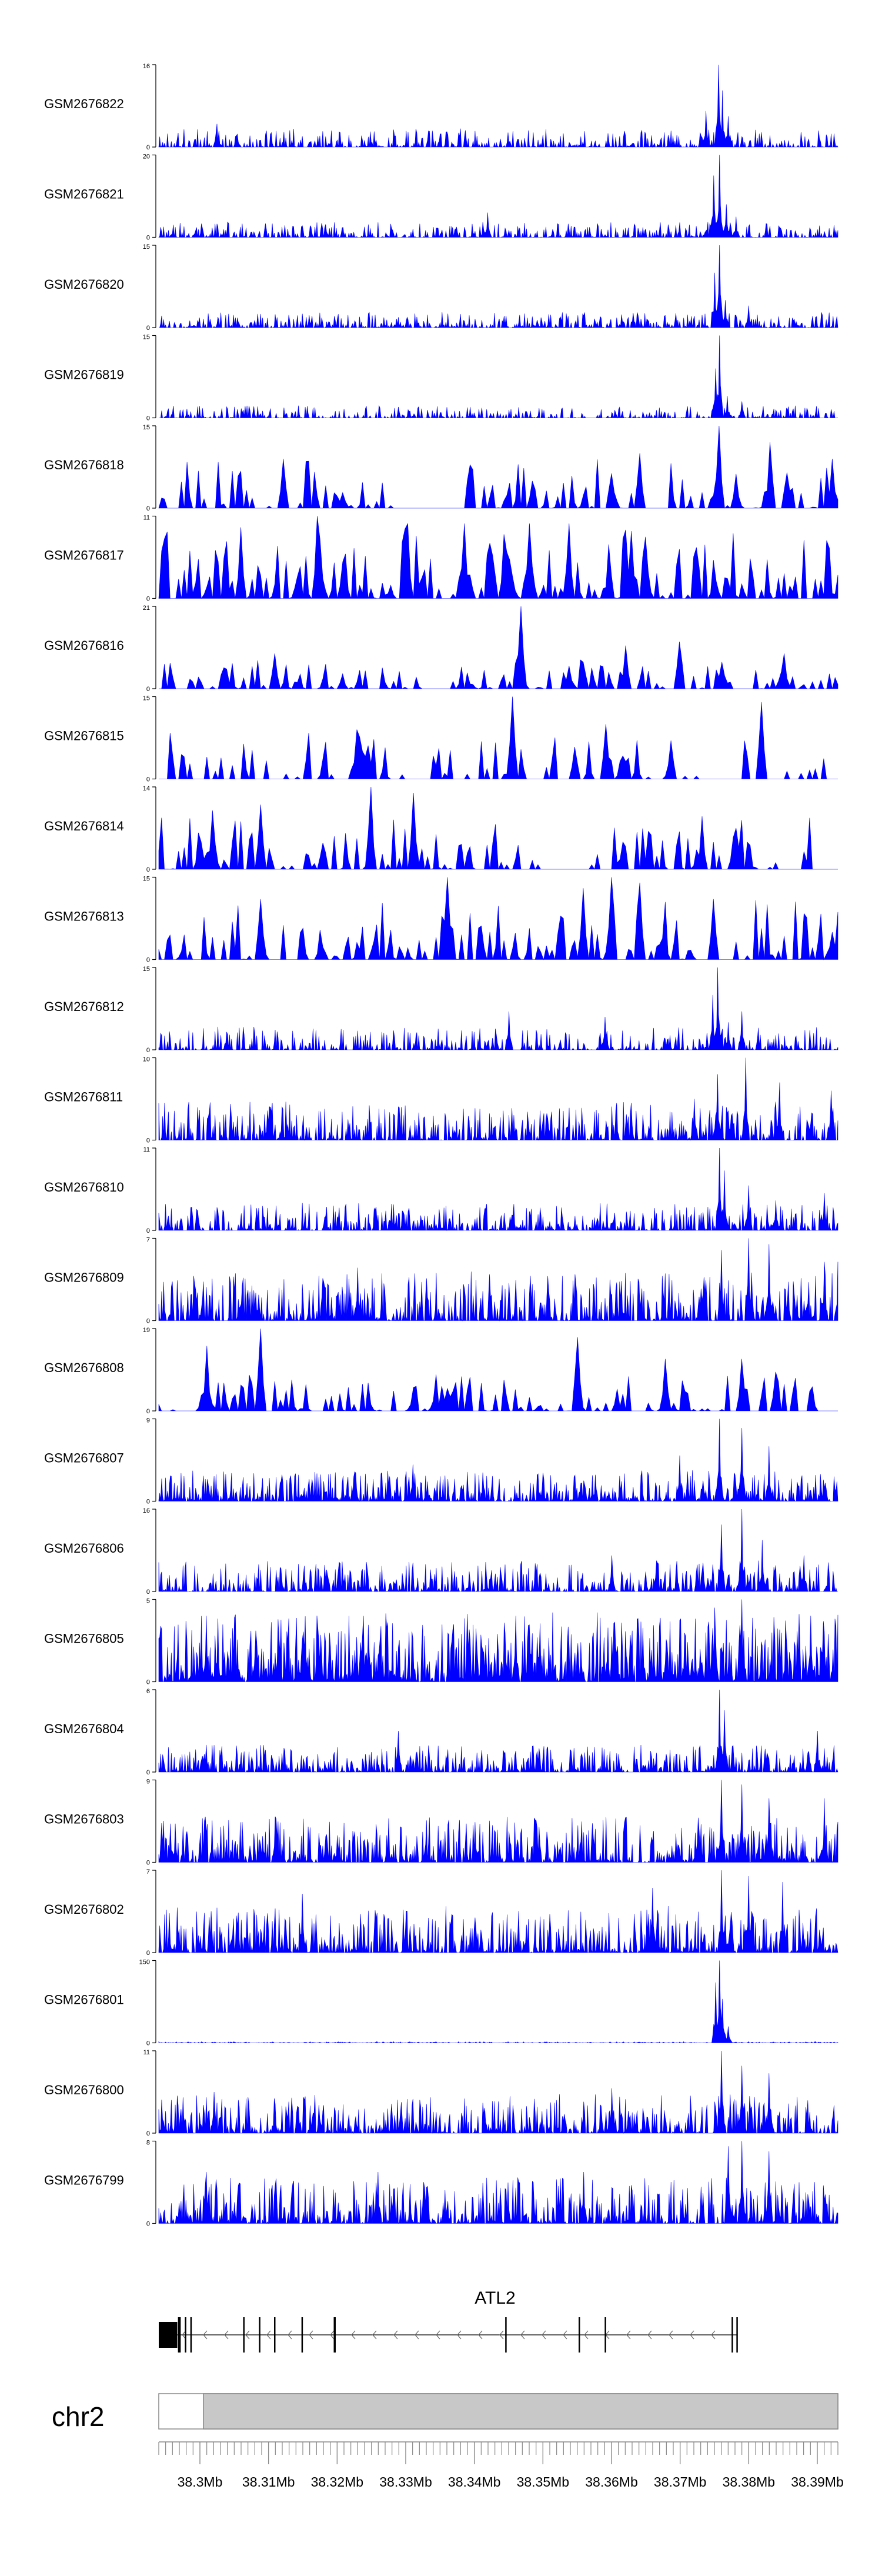  I want to click on track-label: GSM2676804, so click(84, 1728).